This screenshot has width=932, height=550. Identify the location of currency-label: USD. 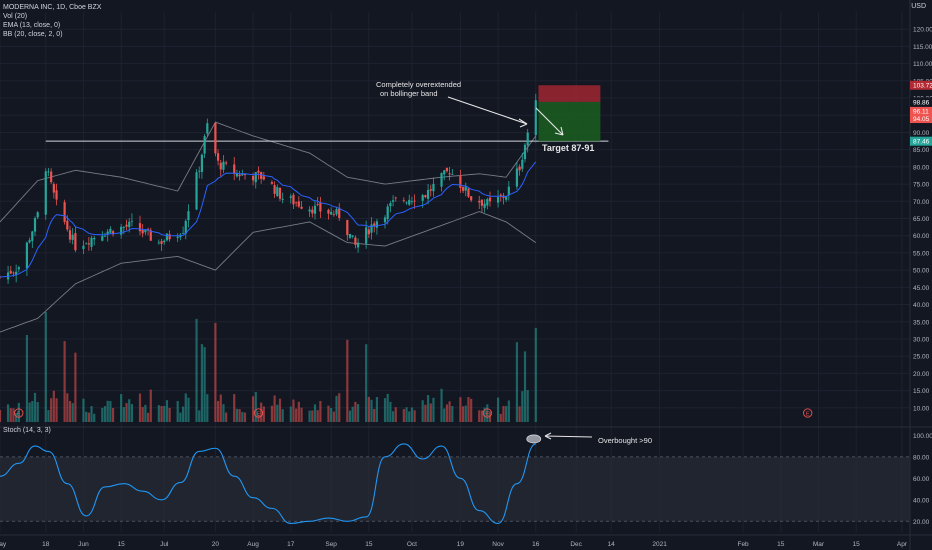
(918, 6).